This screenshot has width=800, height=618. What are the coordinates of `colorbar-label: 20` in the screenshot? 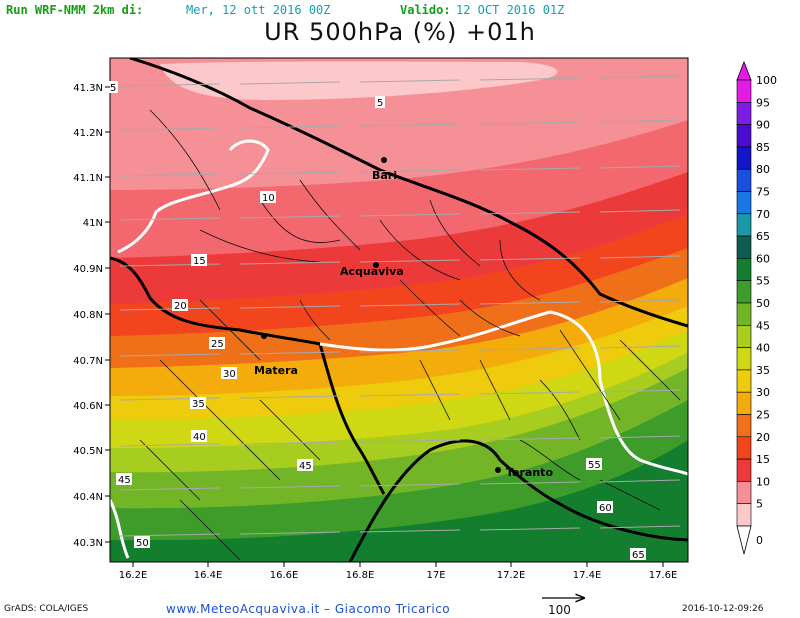 It's located at (763, 437).